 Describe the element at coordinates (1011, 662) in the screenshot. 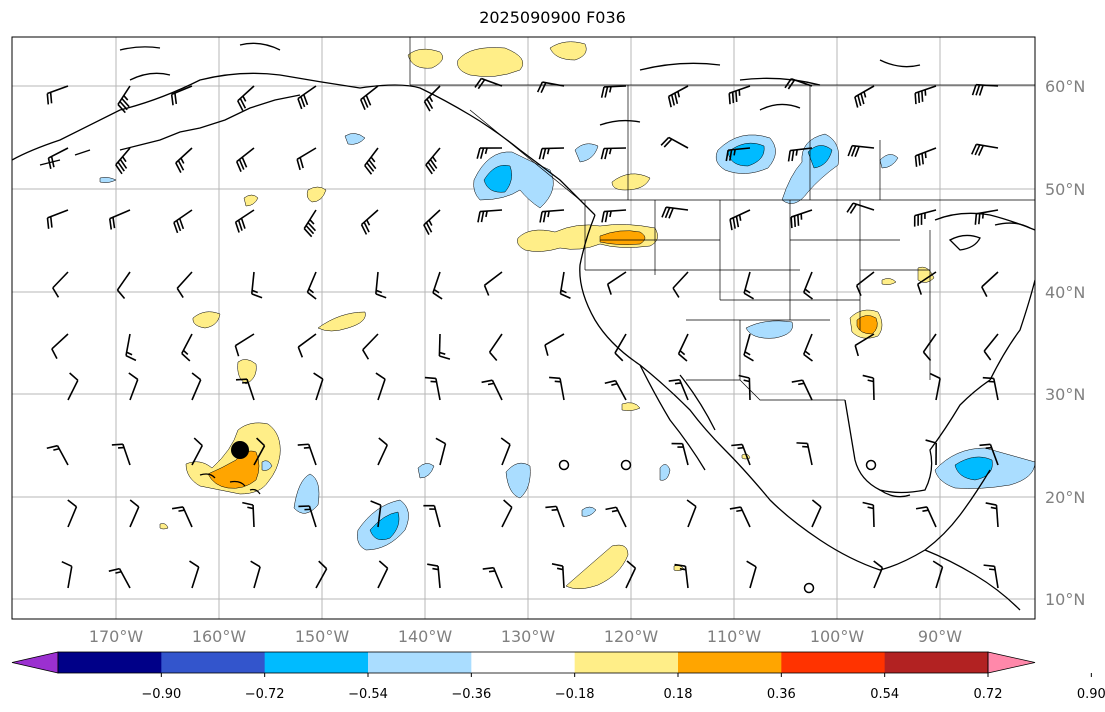

I see `colorbar-over-triangle` at that location.